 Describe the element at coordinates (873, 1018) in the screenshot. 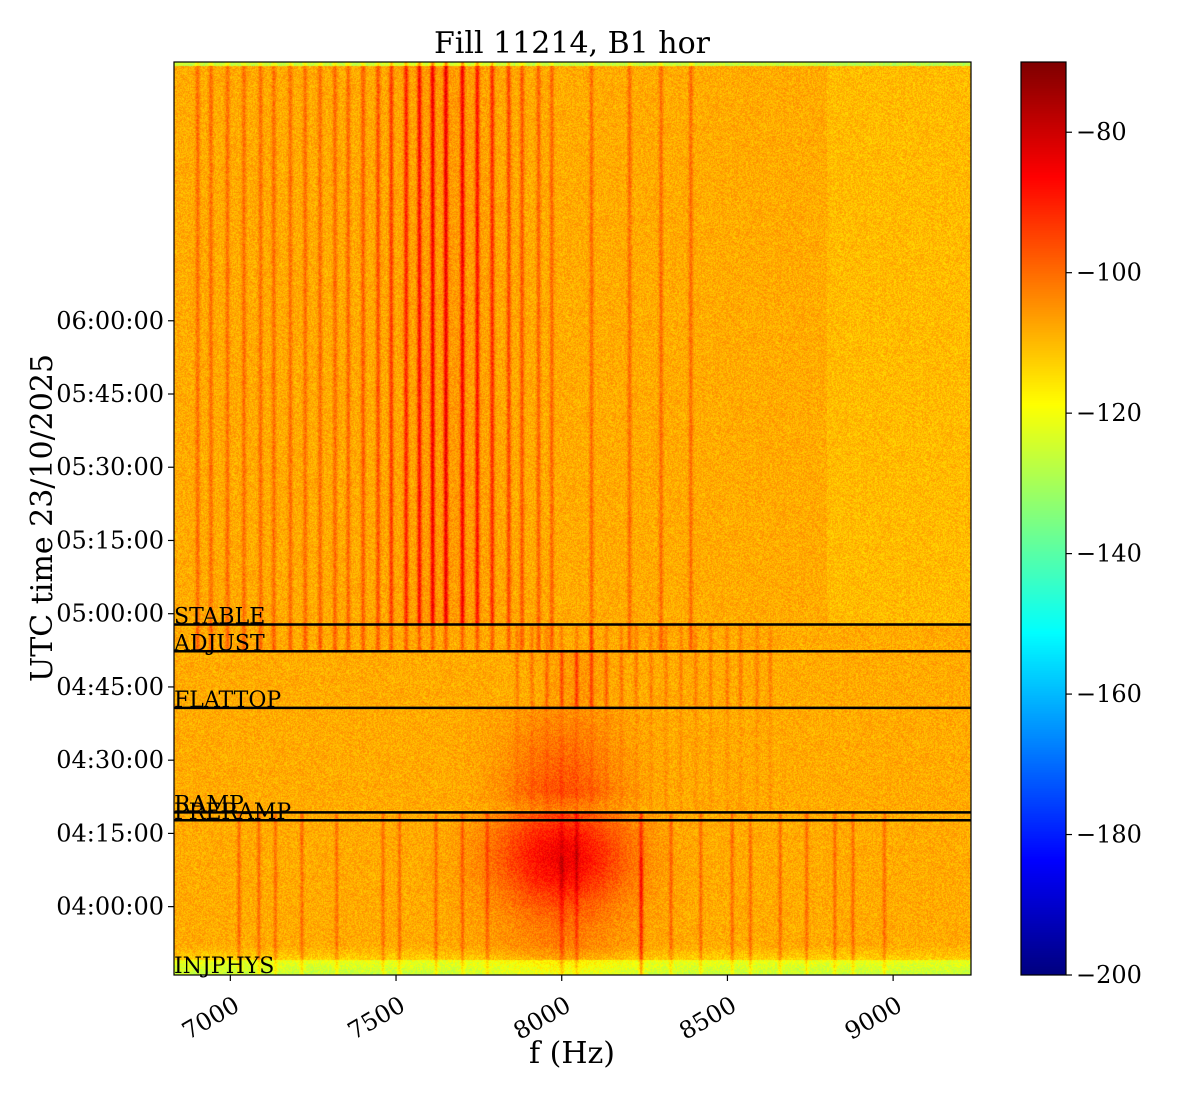

I see `x-tick-label: 9000` at that location.